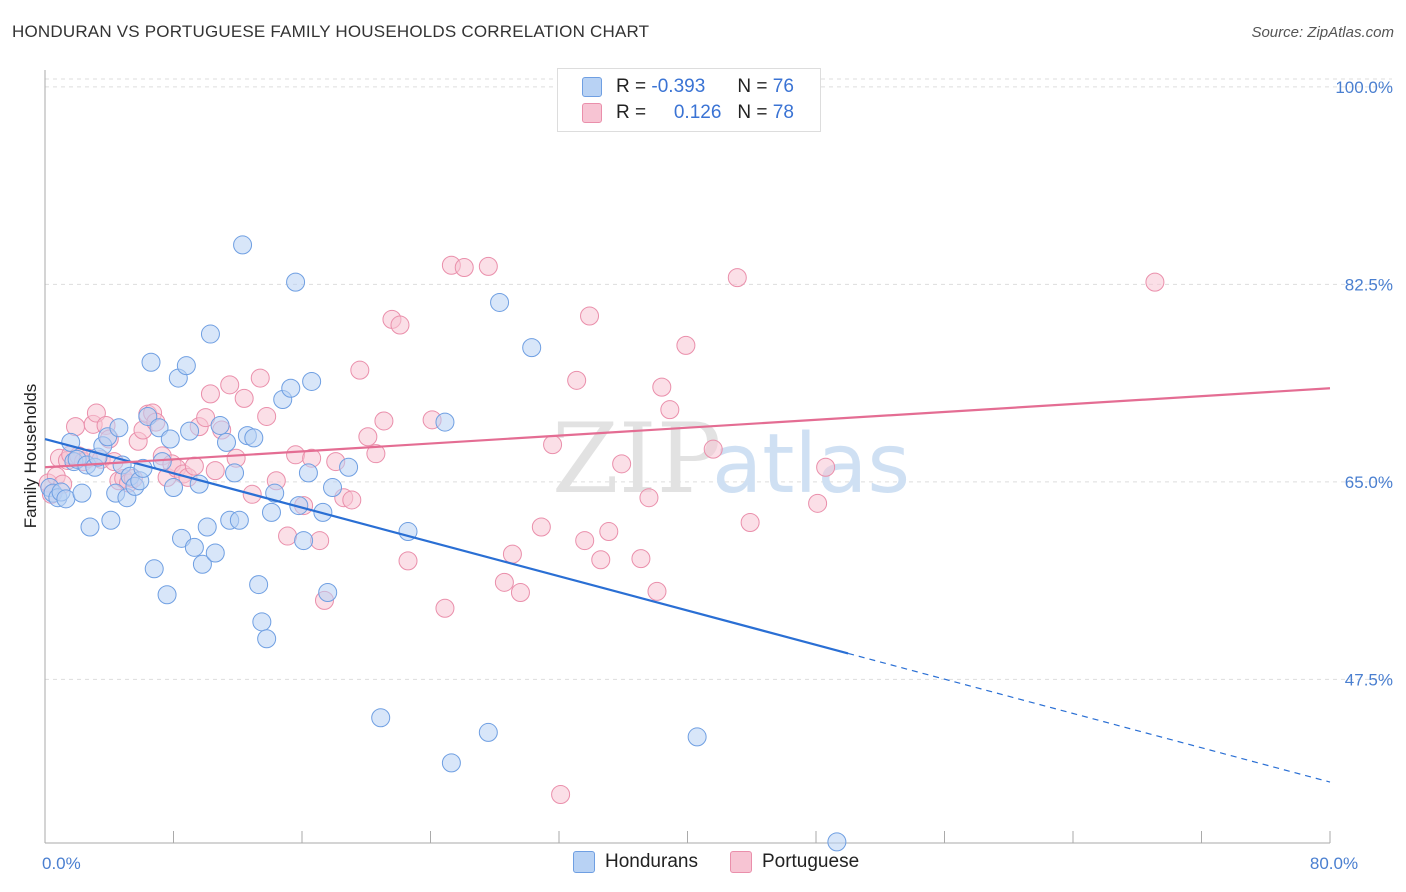 Image resolution: width=1406 pixels, height=892 pixels. I want to click on legend-row-portuguese: R = 0.126 N = 78, so click(688, 113).